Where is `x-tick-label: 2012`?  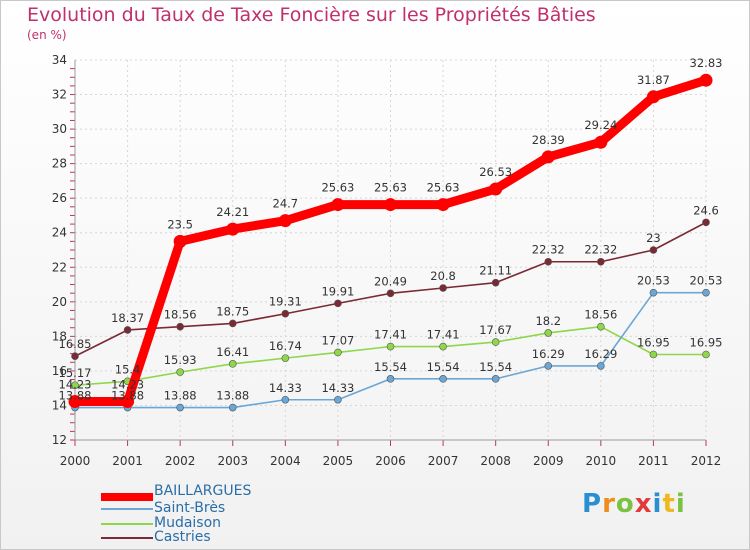 x-tick-label: 2012 is located at coordinates (706, 461).